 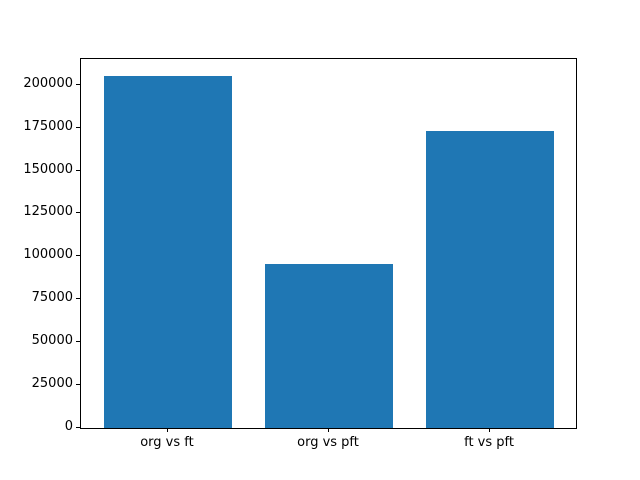 What do you see at coordinates (490, 279) in the screenshot?
I see `bar-ft-vs-pft` at bounding box center [490, 279].